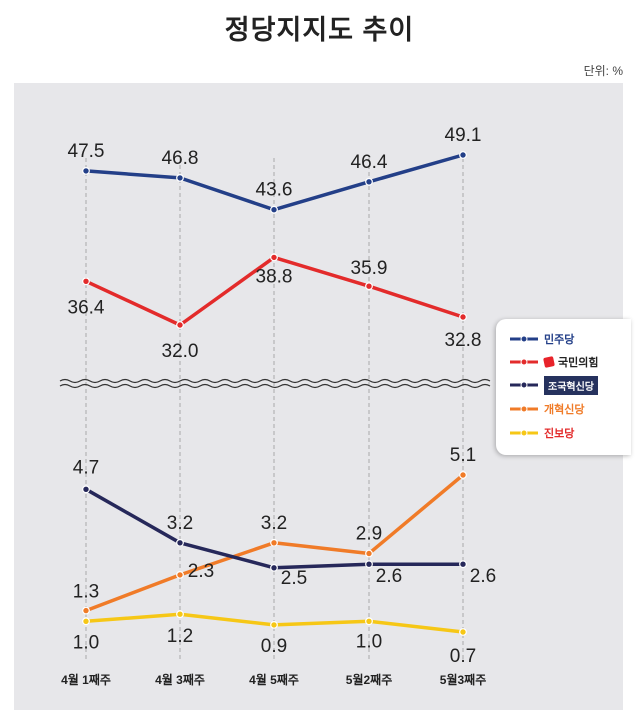 The width and height of the screenshot is (639, 728). What do you see at coordinates (369, 534) in the screenshot?
I see `data-label: 2.9` at bounding box center [369, 534].